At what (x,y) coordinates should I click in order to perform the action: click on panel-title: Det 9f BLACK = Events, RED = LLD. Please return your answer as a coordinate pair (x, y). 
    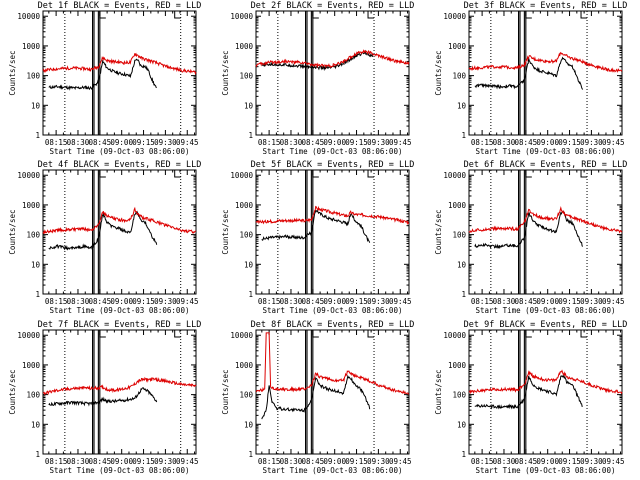
    Looking at the image, I should click on (546, 325).